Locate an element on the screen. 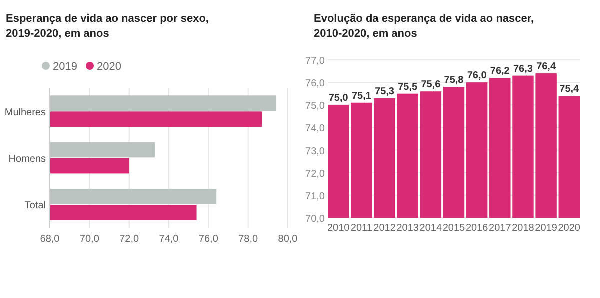 The width and height of the screenshot is (600, 298). x-tick-label: 74,0 is located at coordinates (169, 239).